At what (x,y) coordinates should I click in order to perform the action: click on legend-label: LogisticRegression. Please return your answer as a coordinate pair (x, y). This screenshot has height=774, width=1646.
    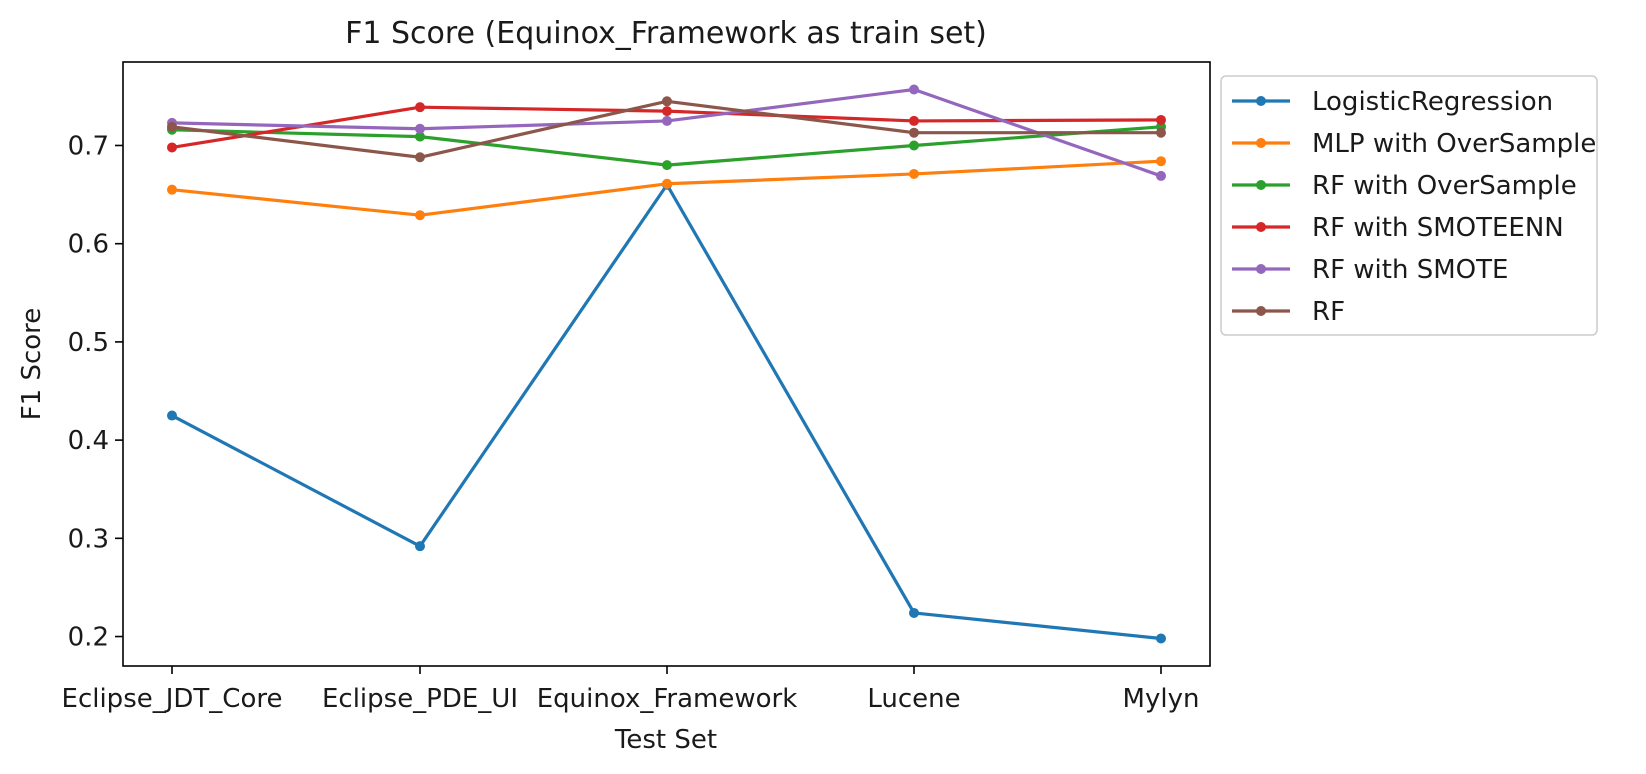
    Looking at the image, I should click on (1432, 102).